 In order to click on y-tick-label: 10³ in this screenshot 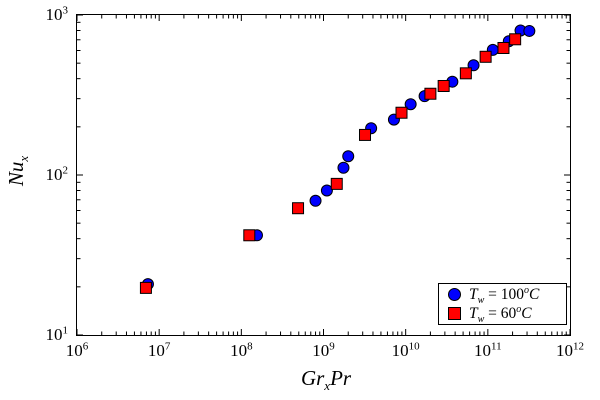, I will do `click(57, 14)`.